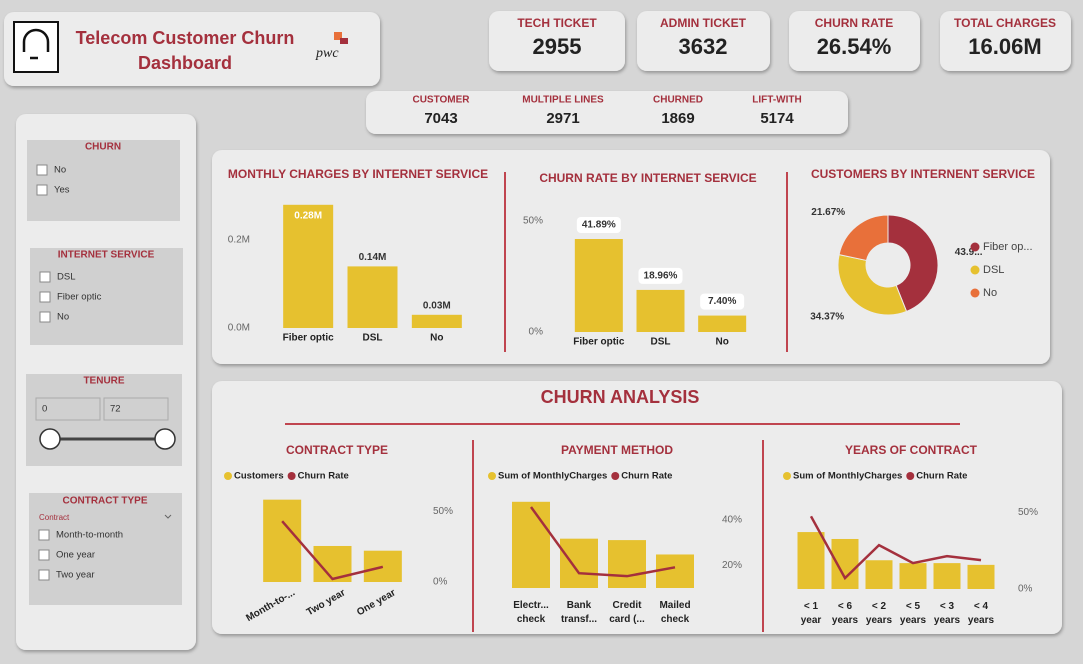  I want to click on y2-tick-label: 40%, so click(732, 519).